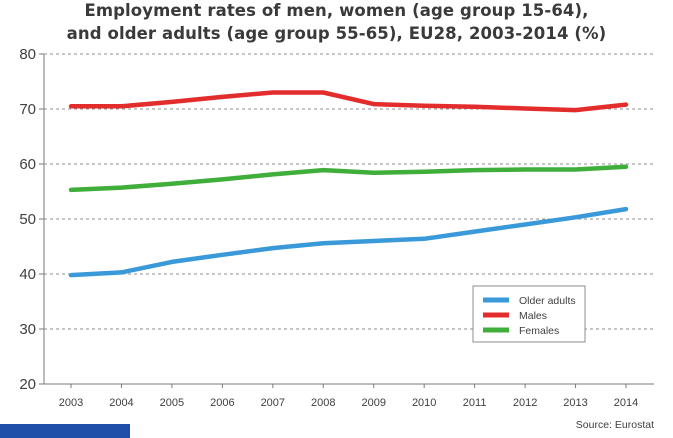  What do you see at coordinates (27, 329) in the screenshot?
I see `y-tick-label-30: 30` at bounding box center [27, 329].